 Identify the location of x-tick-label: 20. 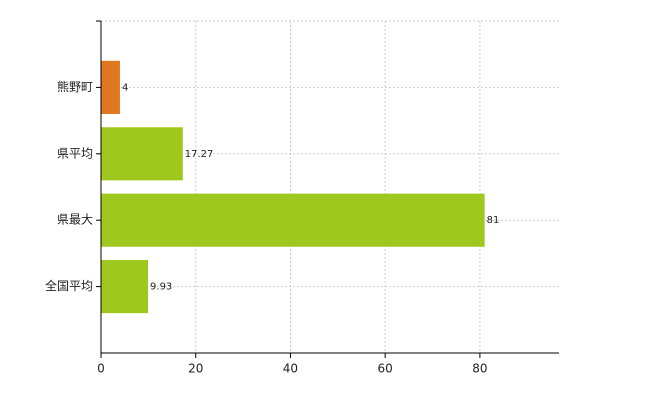
(195, 369).